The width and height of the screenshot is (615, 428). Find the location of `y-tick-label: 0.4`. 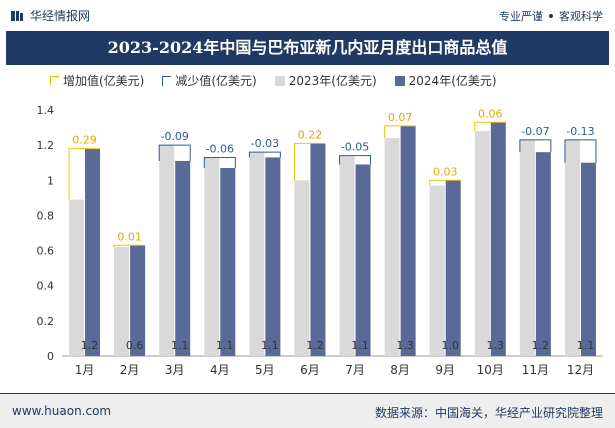

y-tick-label: 0.4 is located at coordinates (46, 286).